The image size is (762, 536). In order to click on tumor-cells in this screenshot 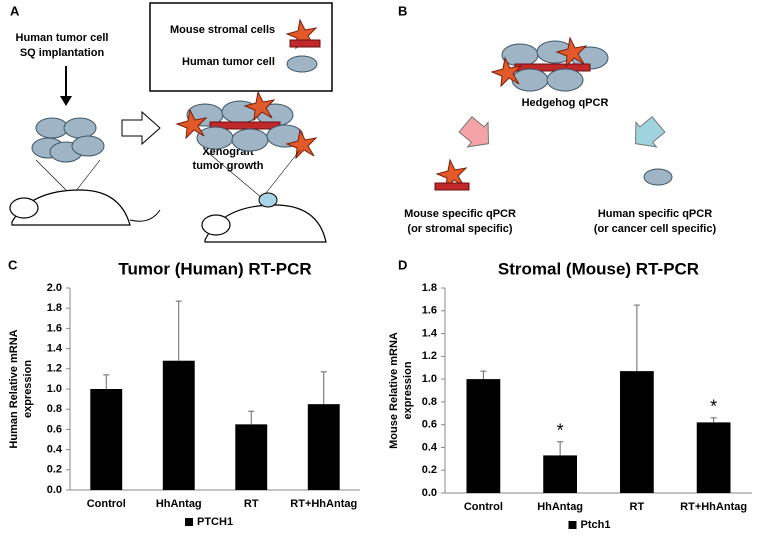, I will do `click(68, 140)`.